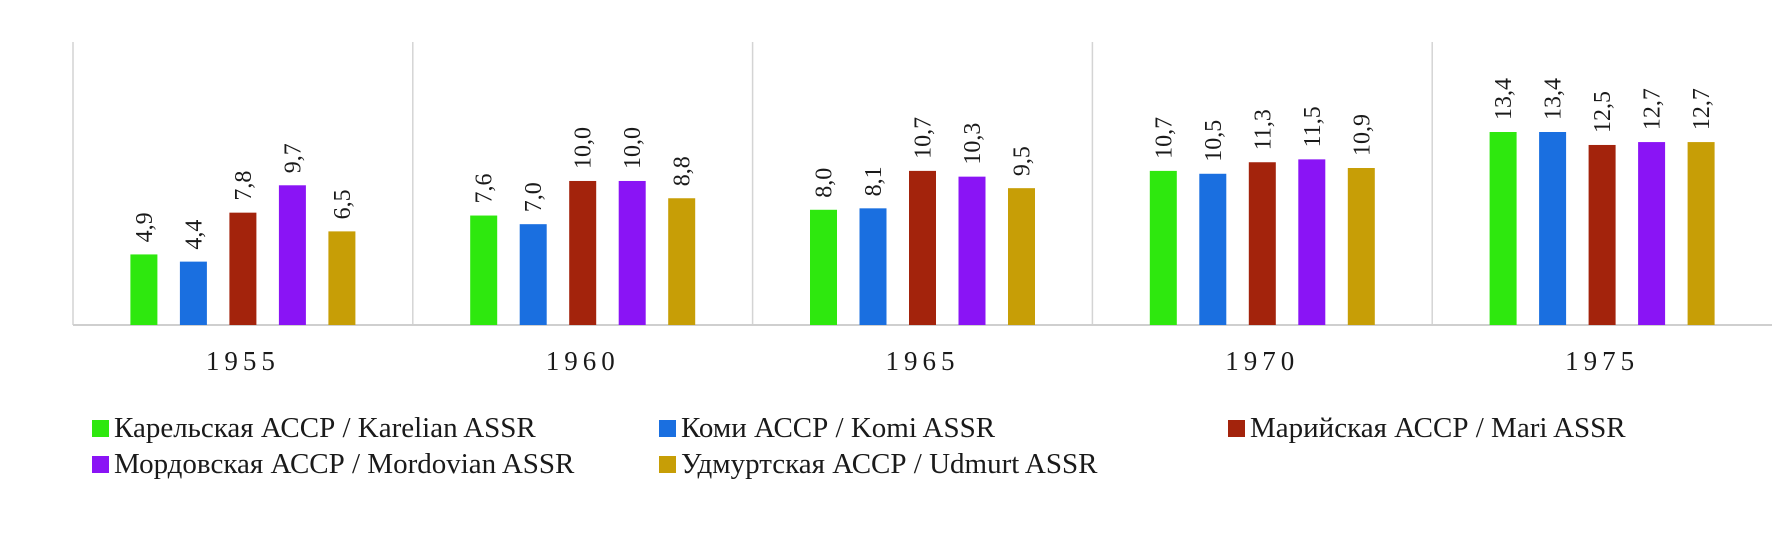  Describe the element at coordinates (1603, 112) in the screenshot. I see `data-label: 12,5` at that location.